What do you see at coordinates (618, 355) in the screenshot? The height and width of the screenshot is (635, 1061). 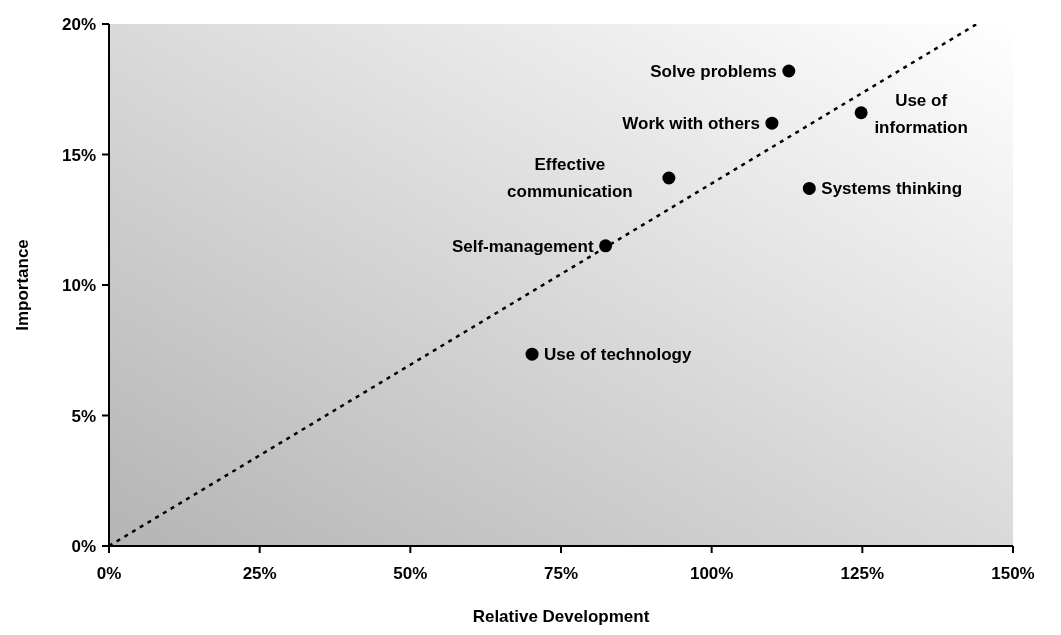 I see `series-label: Use of technology` at bounding box center [618, 355].